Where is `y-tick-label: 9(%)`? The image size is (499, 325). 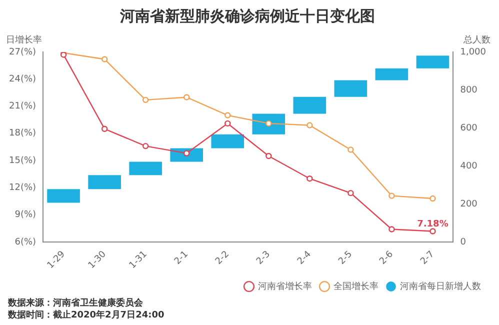 y-tick-label: 9(%) is located at coordinates (25, 215).